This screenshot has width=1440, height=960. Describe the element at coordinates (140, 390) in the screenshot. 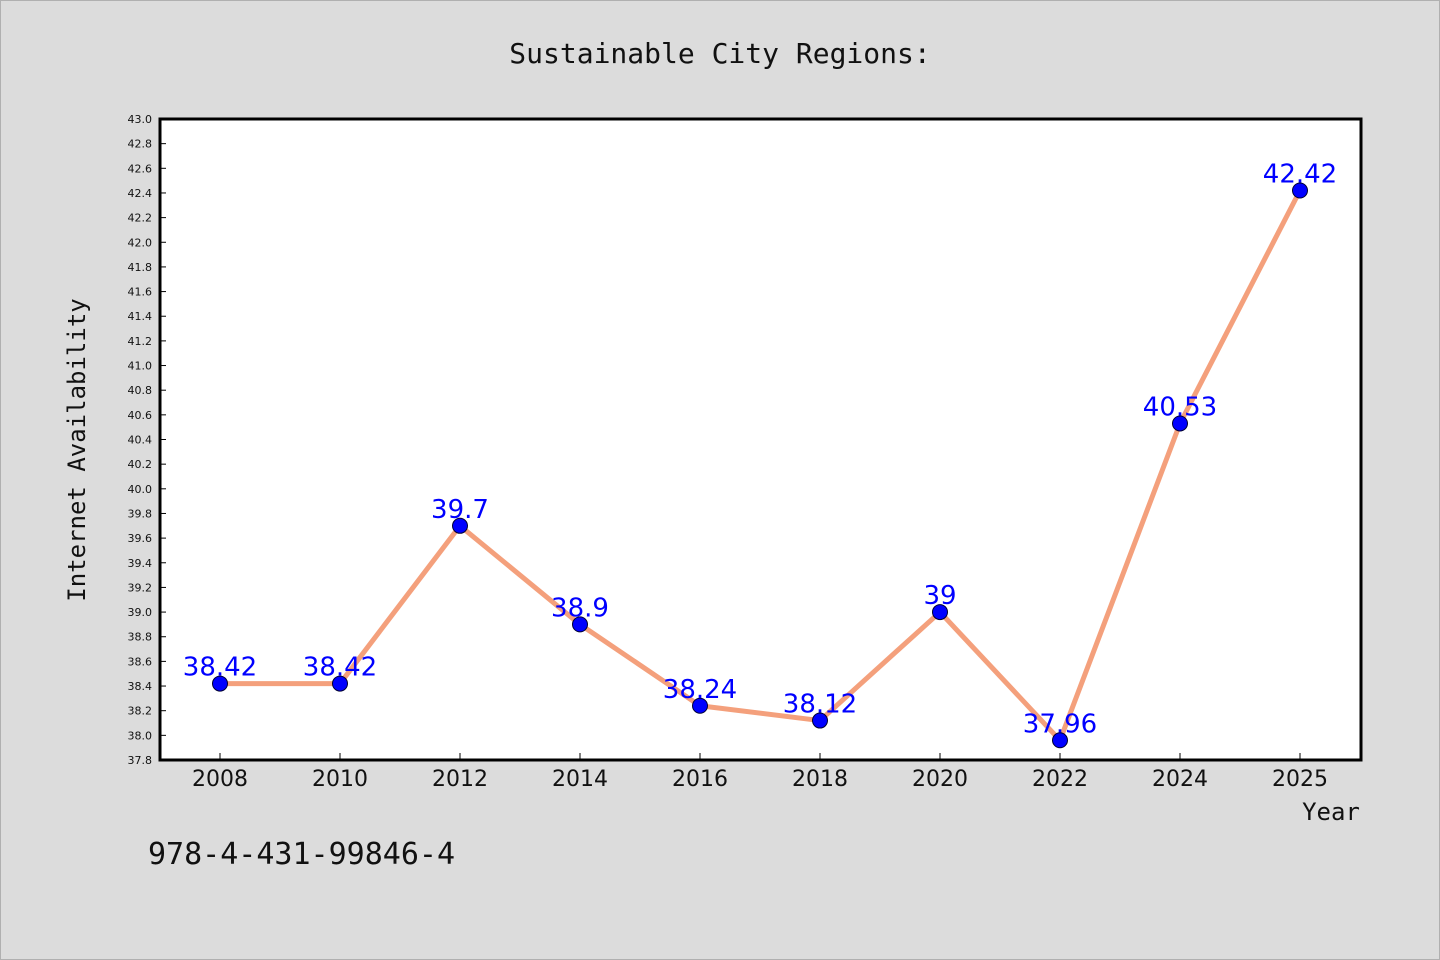

I see `y-tick-label: 40.8` at that location.